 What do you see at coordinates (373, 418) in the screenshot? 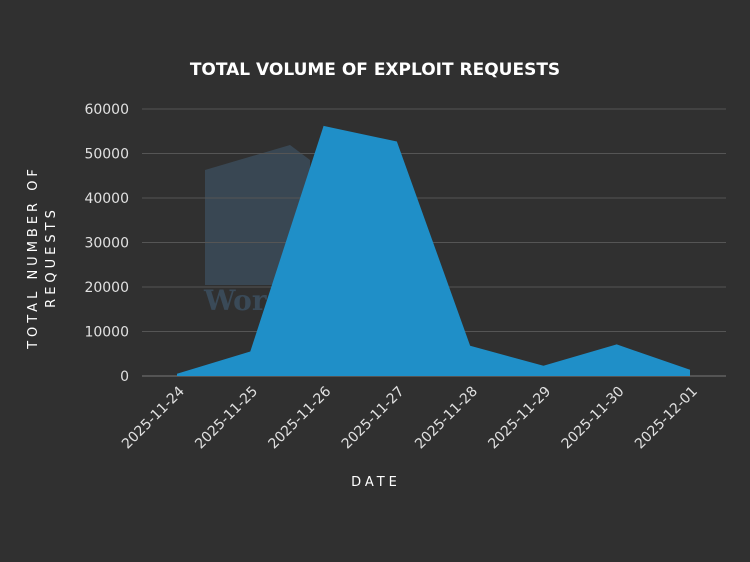
I see `x-tick-label: 2025-11-27` at bounding box center [373, 418].